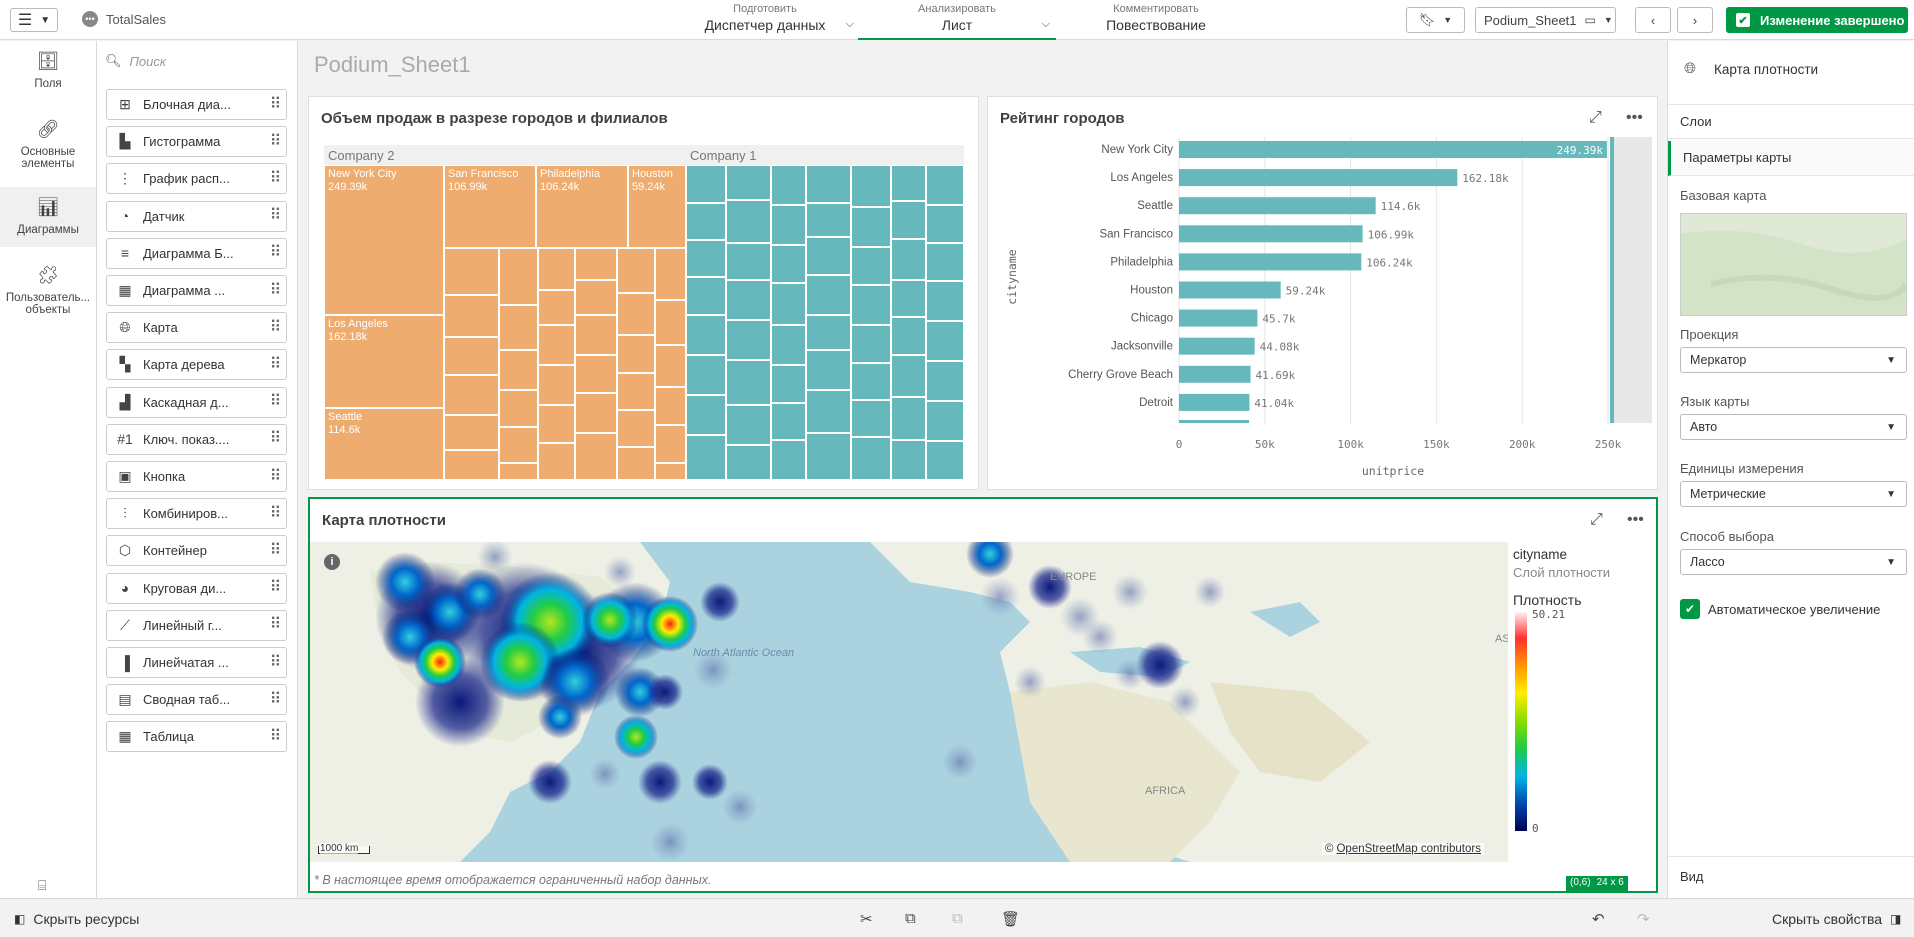 This screenshot has height=937, width=1914. What do you see at coordinates (196, 514) in the screenshot?
I see `asset-item: ⫶ Комбиниров... ⠿` at bounding box center [196, 514].